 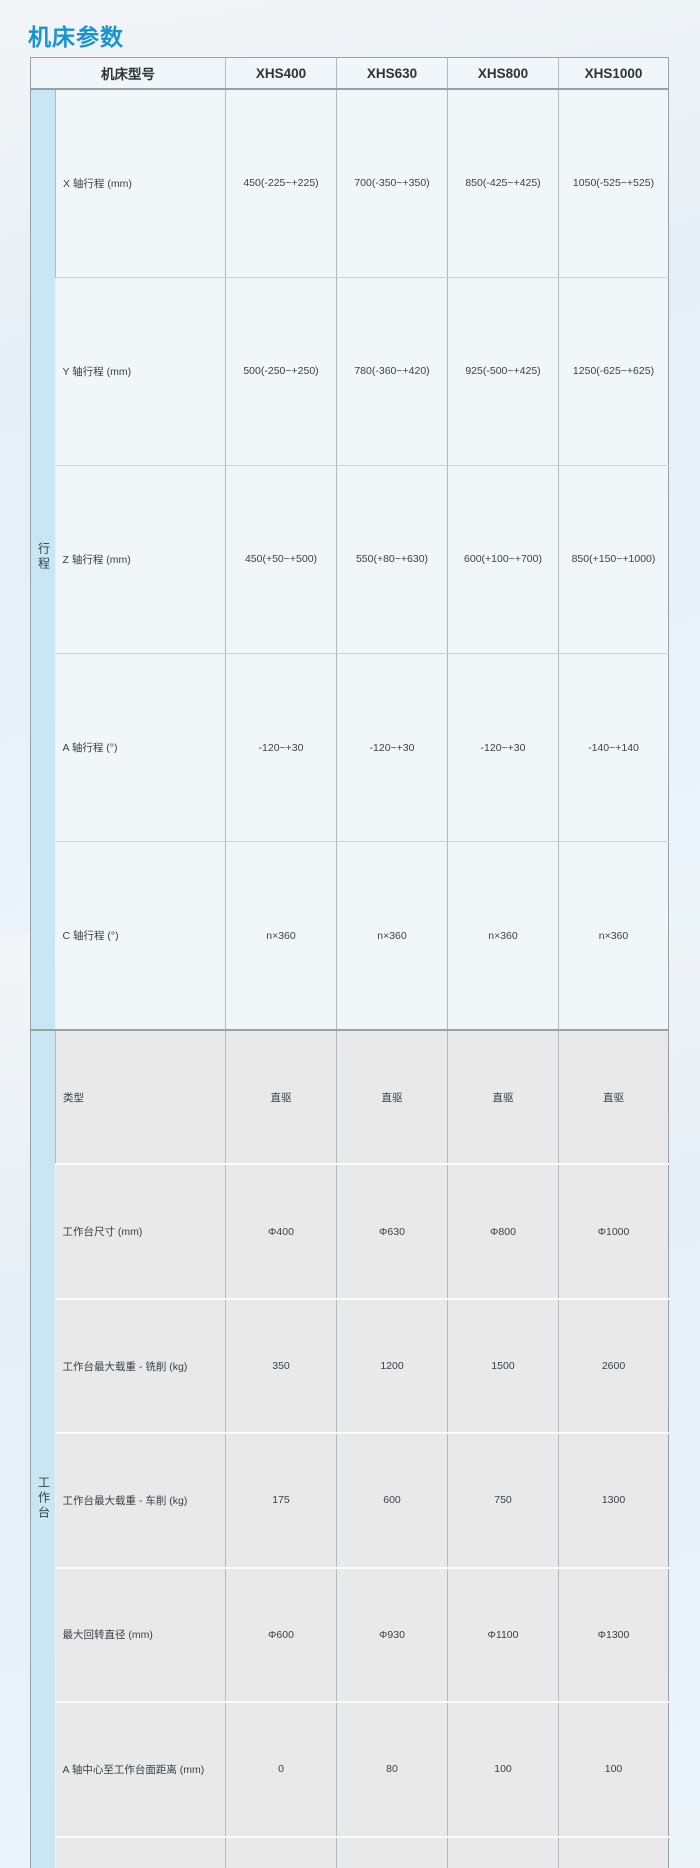 I want to click on value-cell-xhs800: Φ1100, so click(x=503, y=1635).